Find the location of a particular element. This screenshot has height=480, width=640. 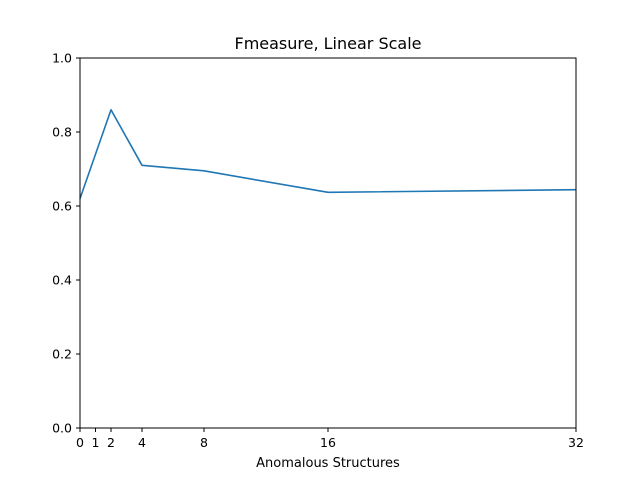

x-tick-label: 16 is located at coordinates (328, 442).